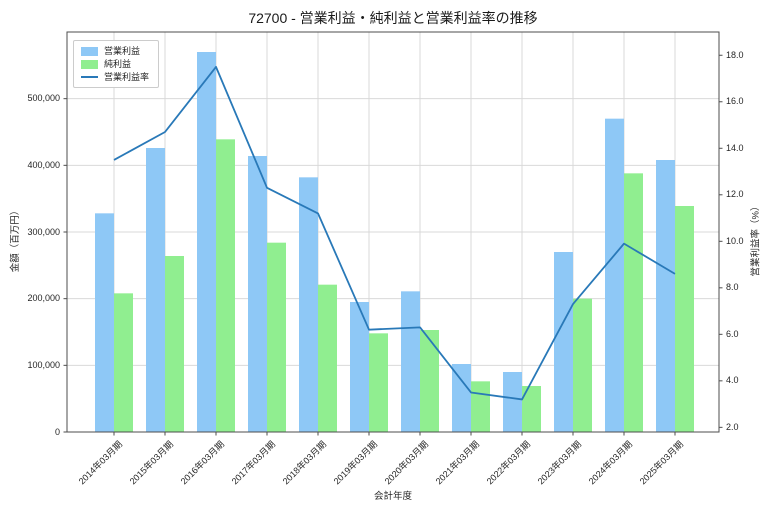 Image resolution: width=768 pixels, height=512 pixels. Describe the element at coordinates (735, 54) in the screenshot. I see `y-tick-right: 18.0` at that location.